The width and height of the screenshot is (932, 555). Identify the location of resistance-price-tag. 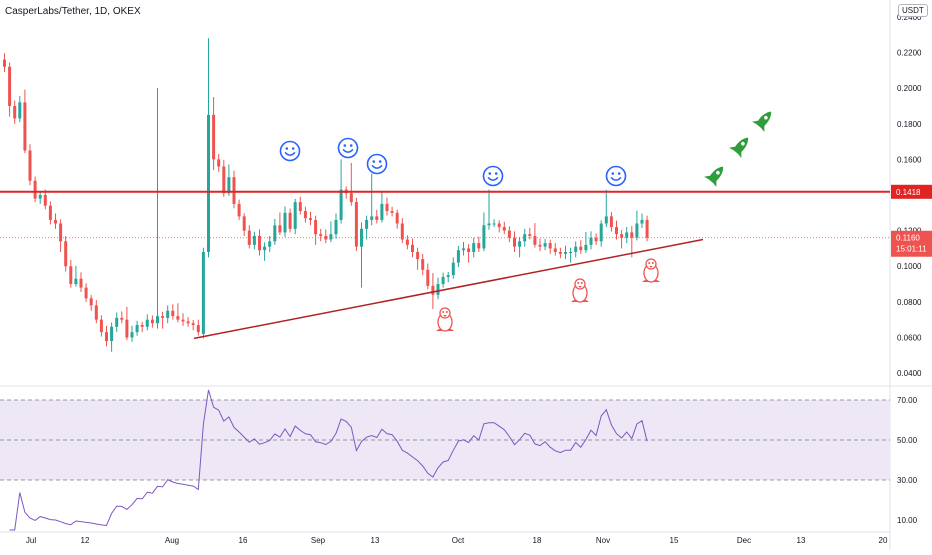
(911, 191).